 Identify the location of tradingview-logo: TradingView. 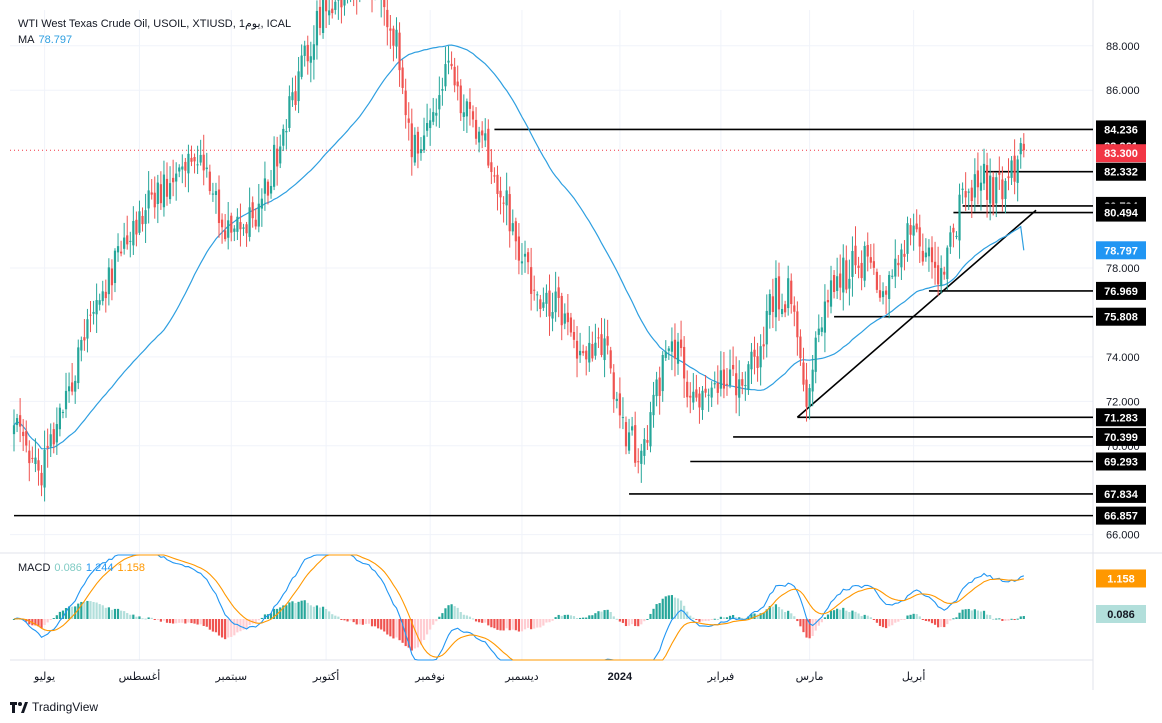
(54, 707).